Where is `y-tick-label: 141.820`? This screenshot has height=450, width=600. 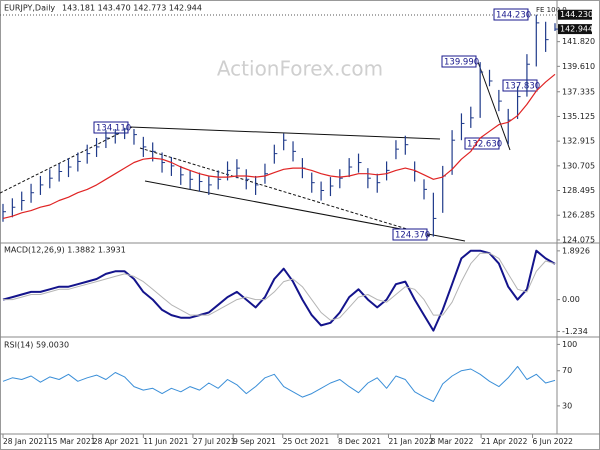
y-tick-label: 141.820 is located at coordinates (578, 41).